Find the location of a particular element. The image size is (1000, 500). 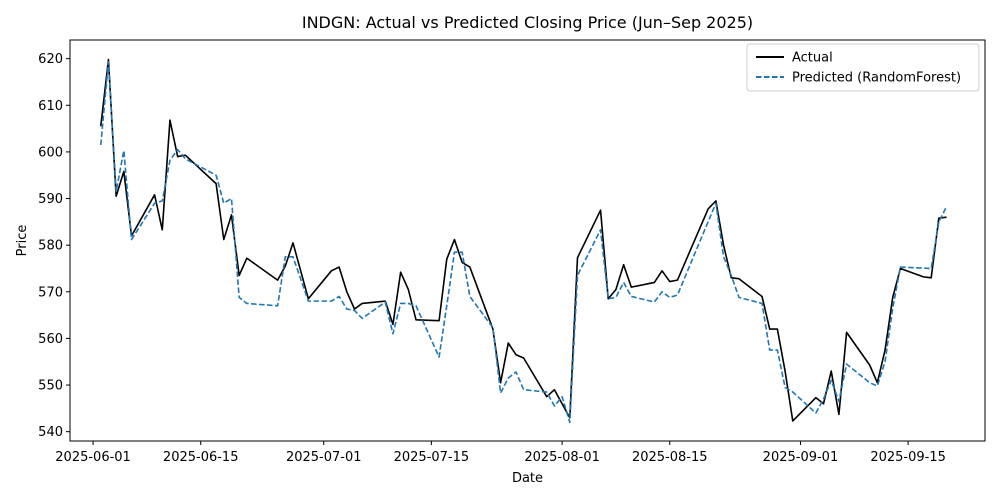

y-tick-label: 590 is located at coordinates (50, 199).